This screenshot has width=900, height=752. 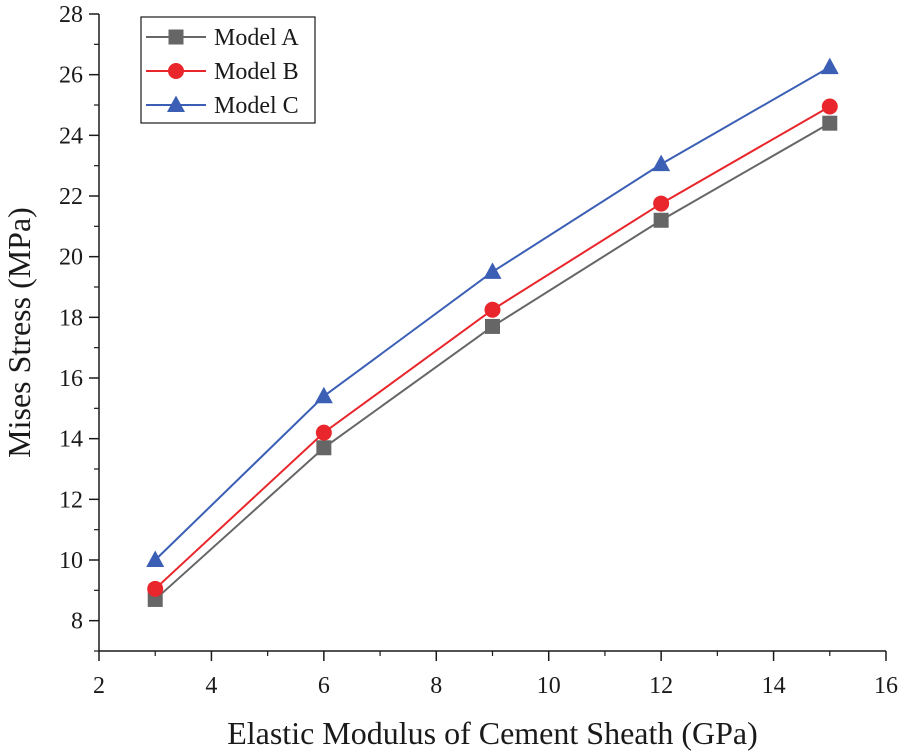 I want to click on y-tick-label: 8, so click(x=77, y=622).